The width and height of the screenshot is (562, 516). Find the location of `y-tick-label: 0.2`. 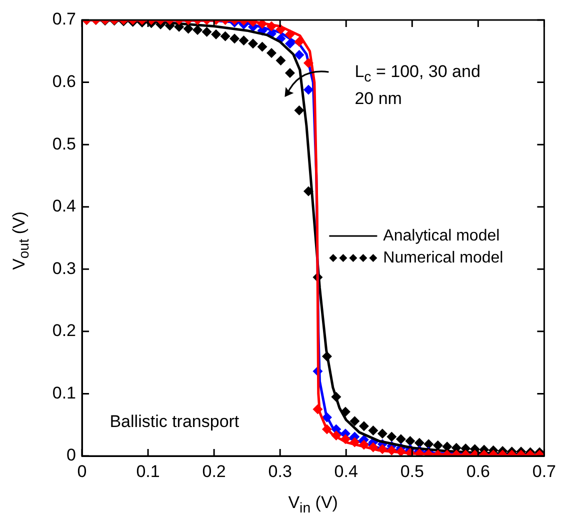

y-tick-label: 0.2 is located at coordinates (64, 330).